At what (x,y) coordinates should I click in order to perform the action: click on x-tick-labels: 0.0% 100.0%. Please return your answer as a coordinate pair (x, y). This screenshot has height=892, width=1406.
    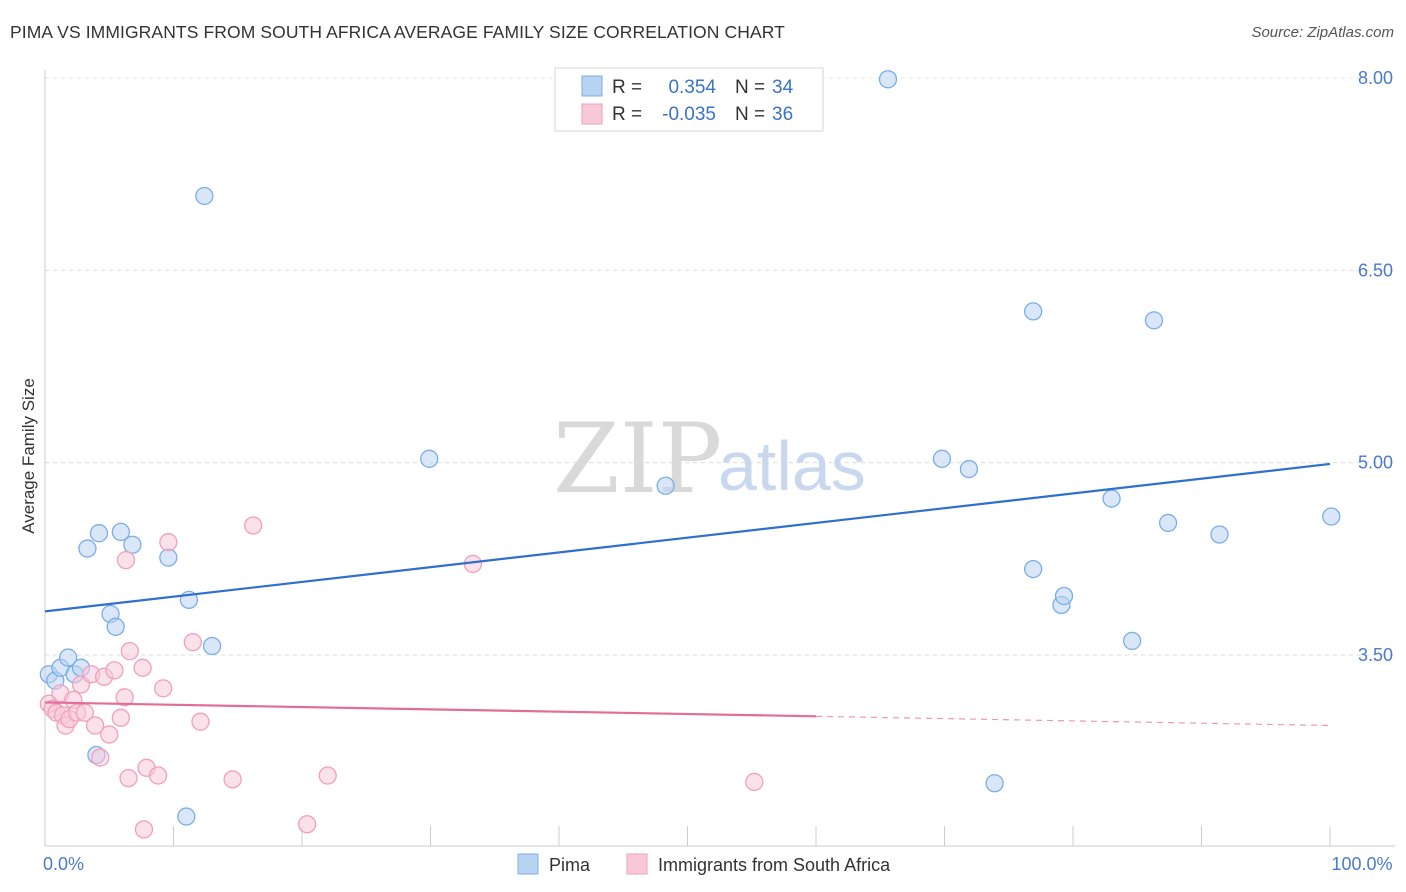
    Looking at the image, I should click on (718, 864).